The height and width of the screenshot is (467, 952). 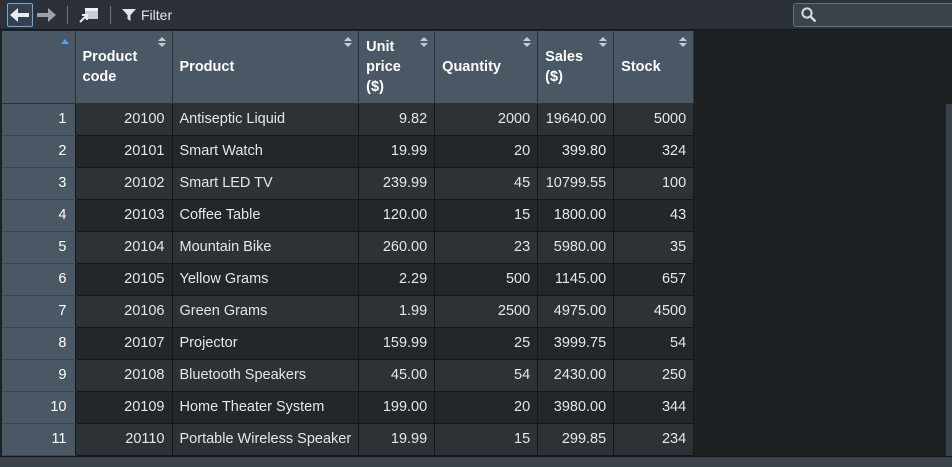 What do you see at coordinates (476, 15) in the screenshot?
I see `viewer-toolbar: Filter` at bounding box center [476, 15].